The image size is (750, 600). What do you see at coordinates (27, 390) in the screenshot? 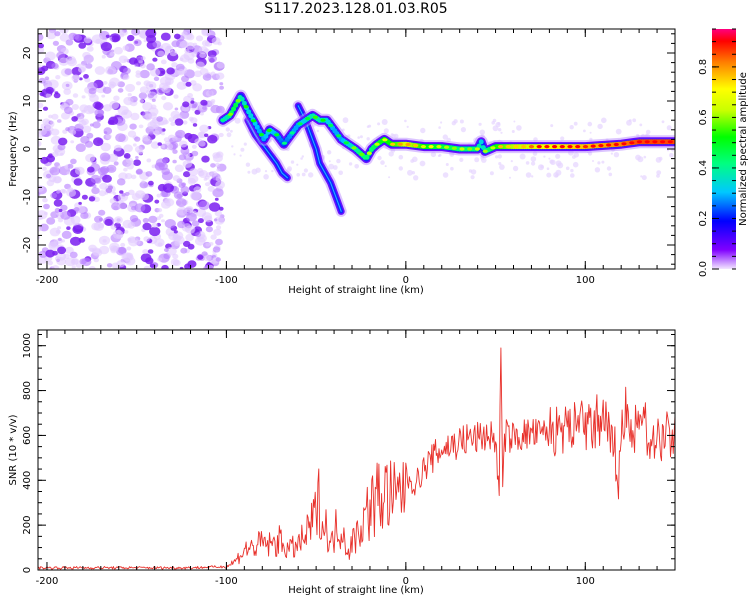
I see `y-tick-label: 800` at bounding box center [27, 390].